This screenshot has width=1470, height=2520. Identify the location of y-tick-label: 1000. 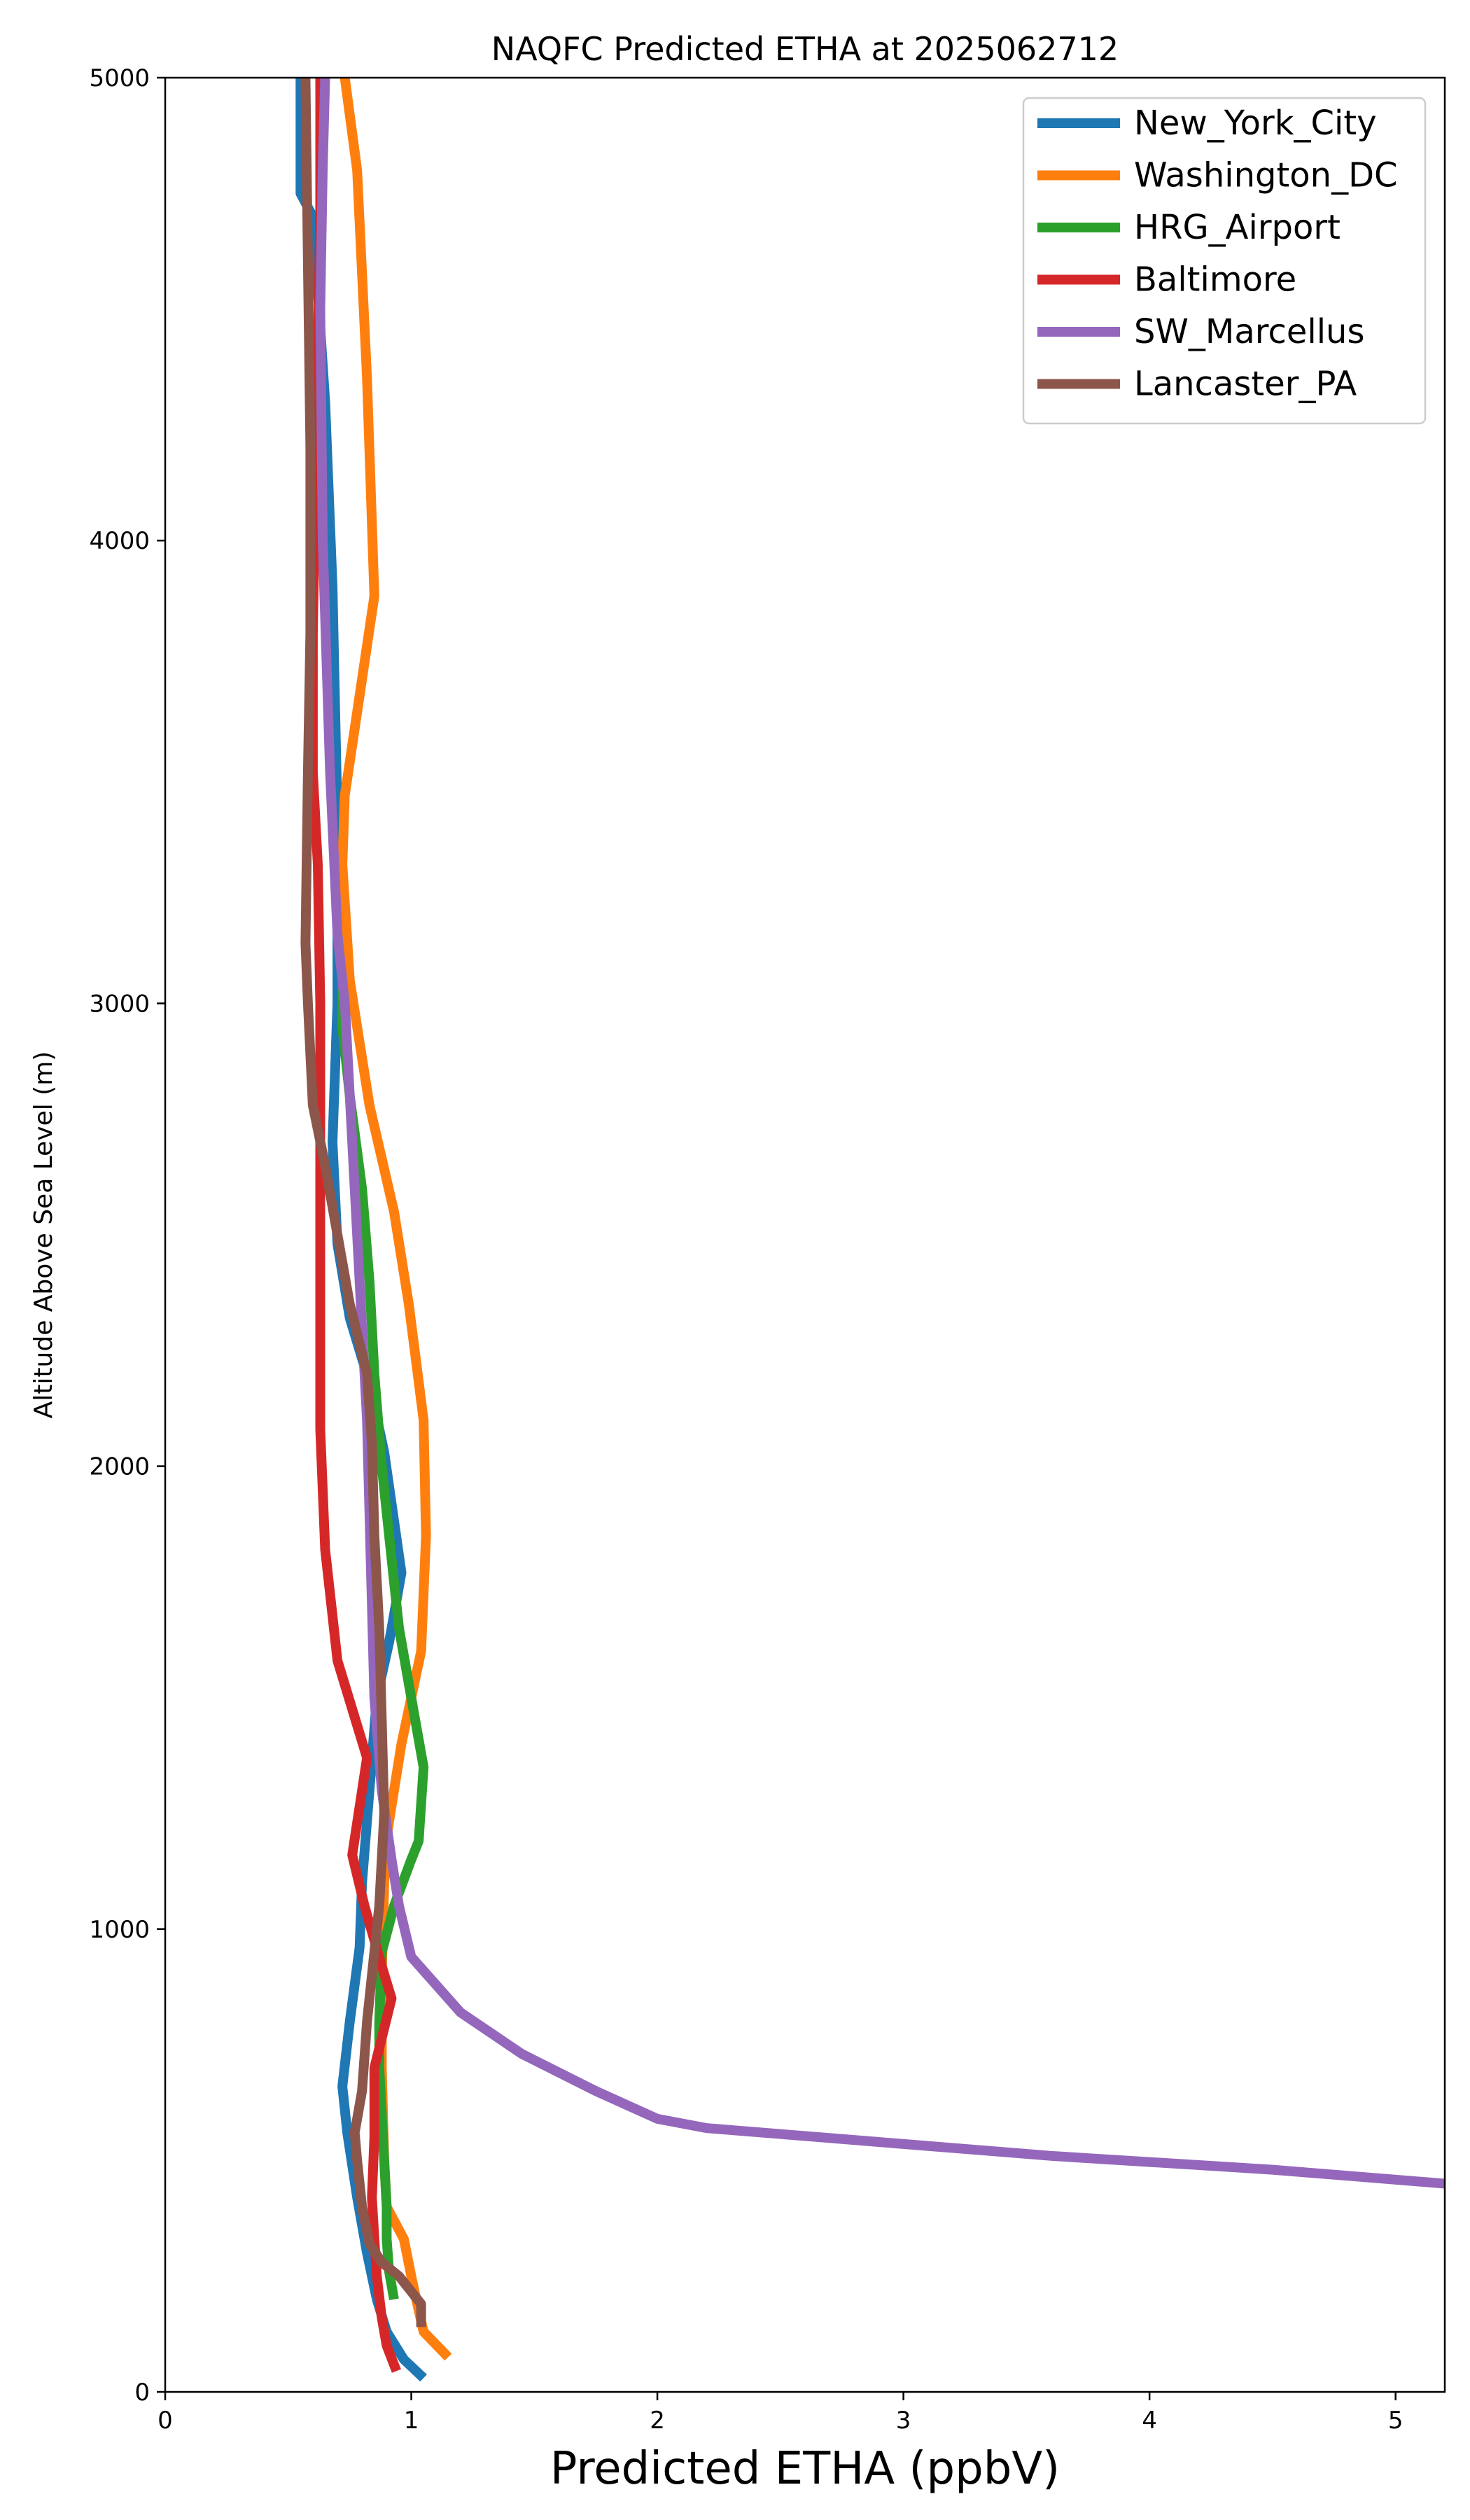
(119, 1930).